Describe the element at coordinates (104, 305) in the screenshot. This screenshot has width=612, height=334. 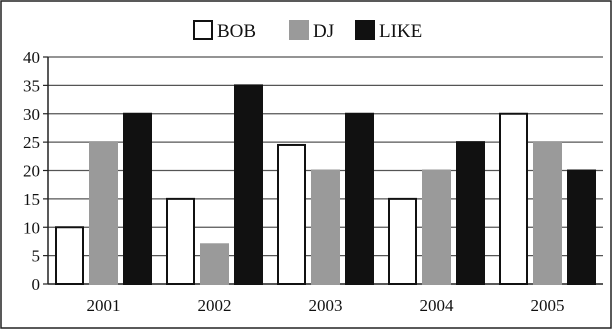
I see `x-tick-label: 2001` at that location.